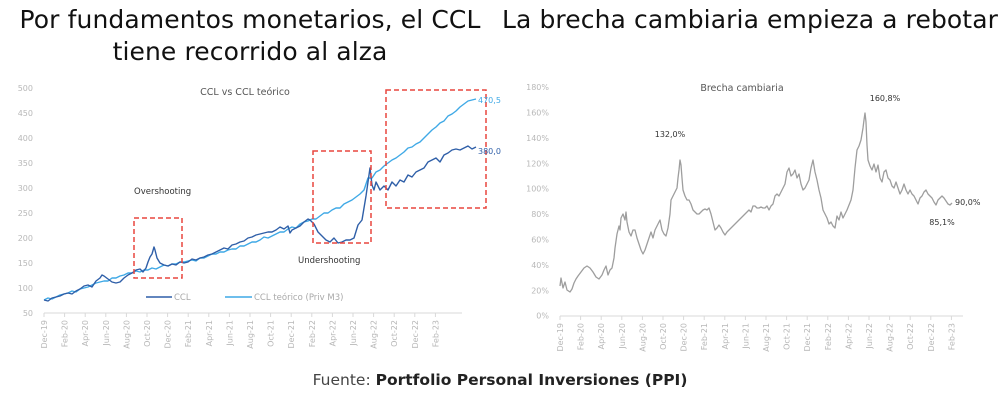  I want to click on y-tick-label: 100, so click(25, 288).